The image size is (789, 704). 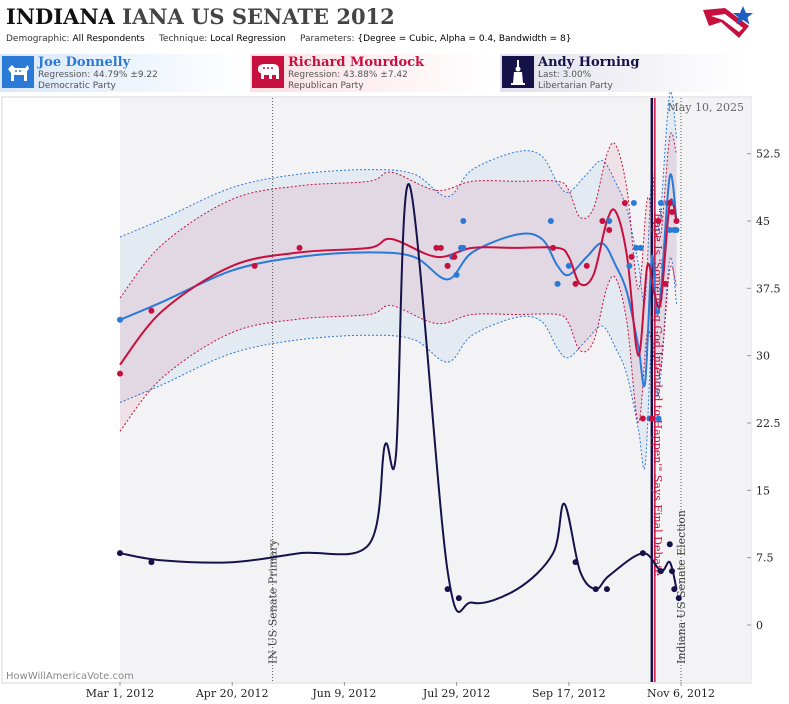 I want to click on y-tick-label: 37.5, so click(x=768, y=288).